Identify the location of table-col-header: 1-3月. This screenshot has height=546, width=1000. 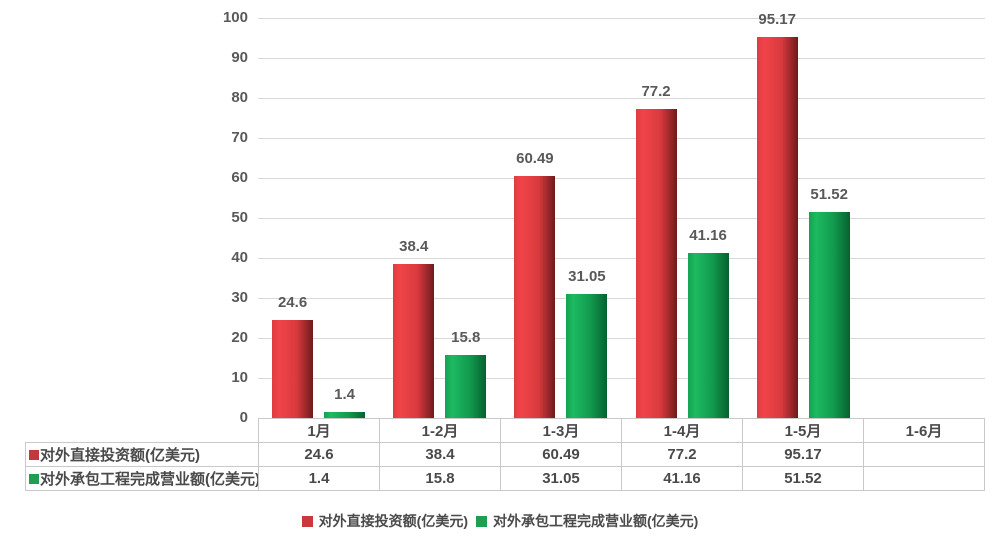
(561, 430).